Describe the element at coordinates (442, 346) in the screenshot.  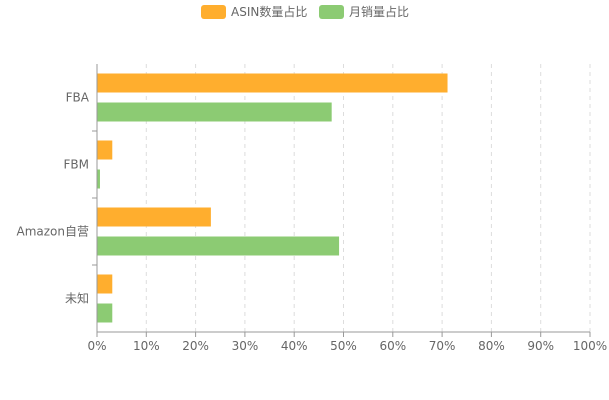
I see `x-tick-label: 70%` at that location.